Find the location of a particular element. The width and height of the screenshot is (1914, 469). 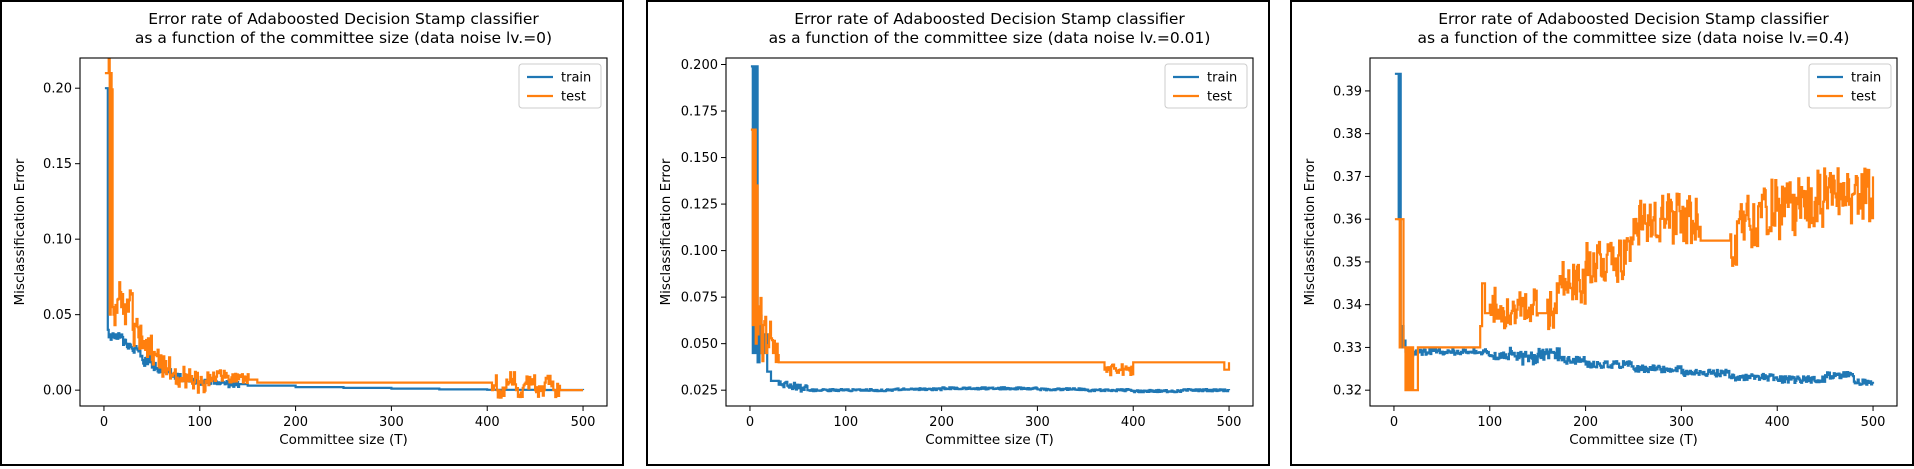

y-tick-label: 0.075 is located at coordinates (699, 298).